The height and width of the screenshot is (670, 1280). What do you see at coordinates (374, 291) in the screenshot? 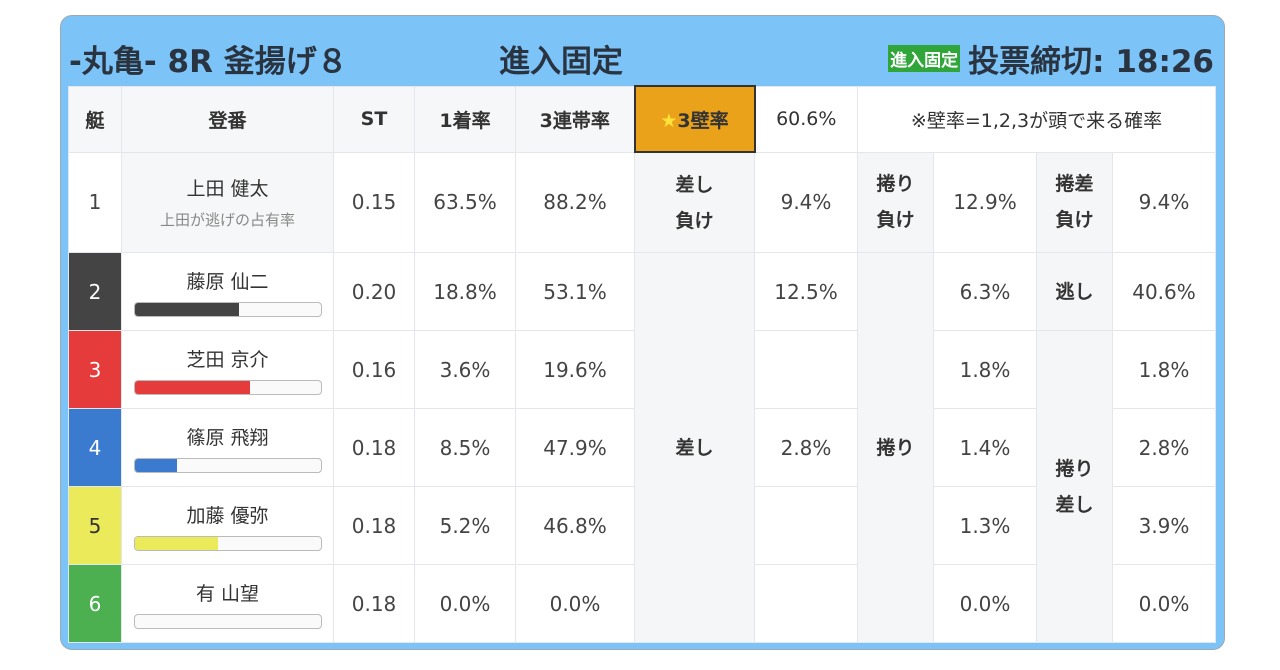
I see `st: 0.20` at bounding box center [374, 291].